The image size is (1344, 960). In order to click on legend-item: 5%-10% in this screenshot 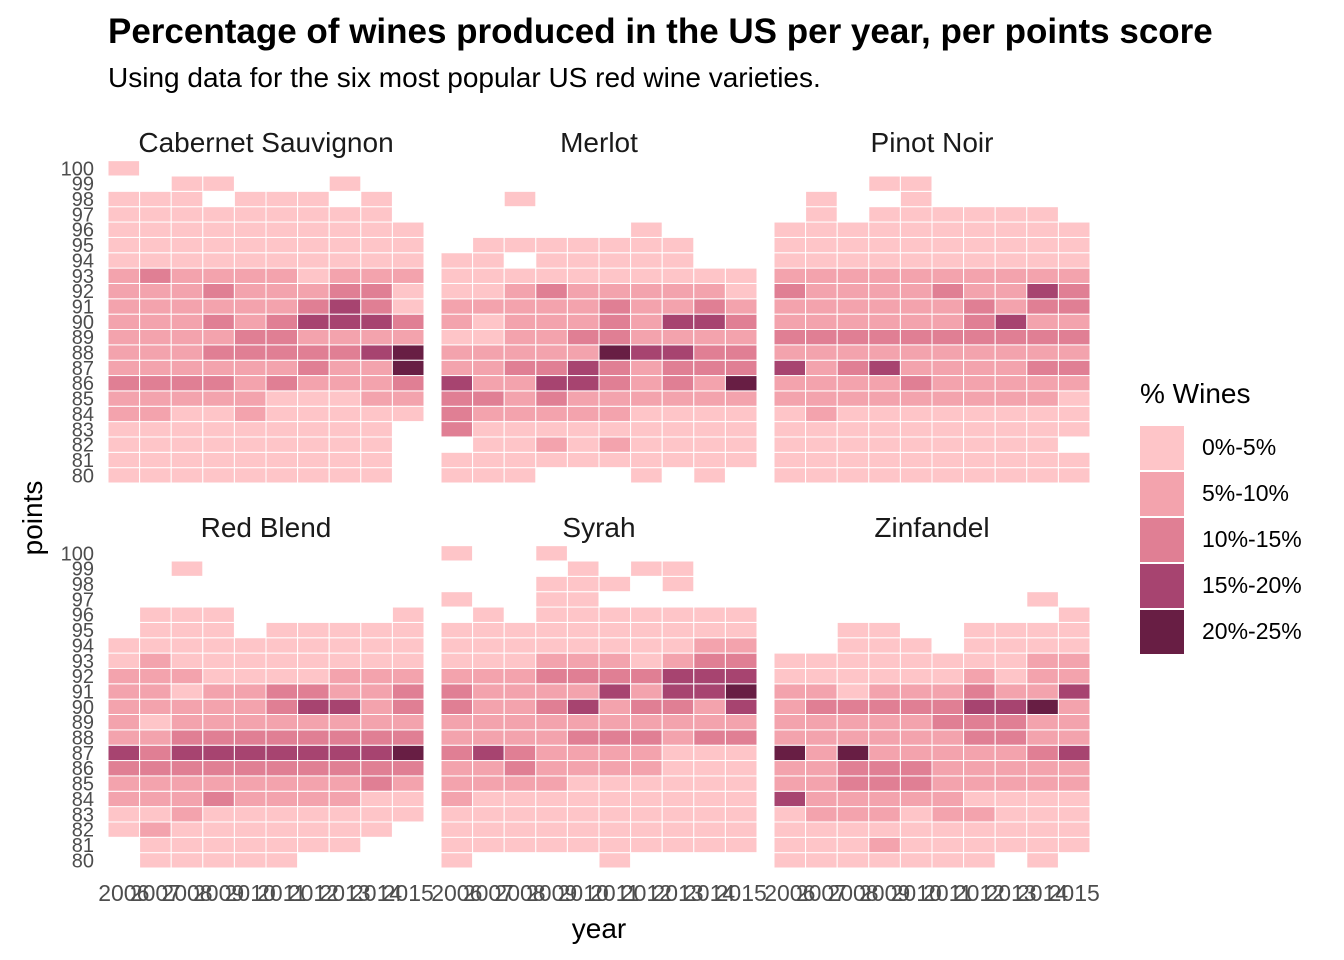, I will do `click(1240, 494)`.